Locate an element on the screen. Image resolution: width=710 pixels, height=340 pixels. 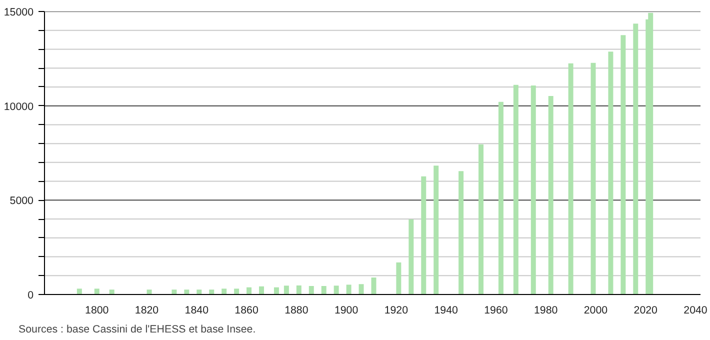
x-tick-label: 1960 is located at coordinates (496, 310).